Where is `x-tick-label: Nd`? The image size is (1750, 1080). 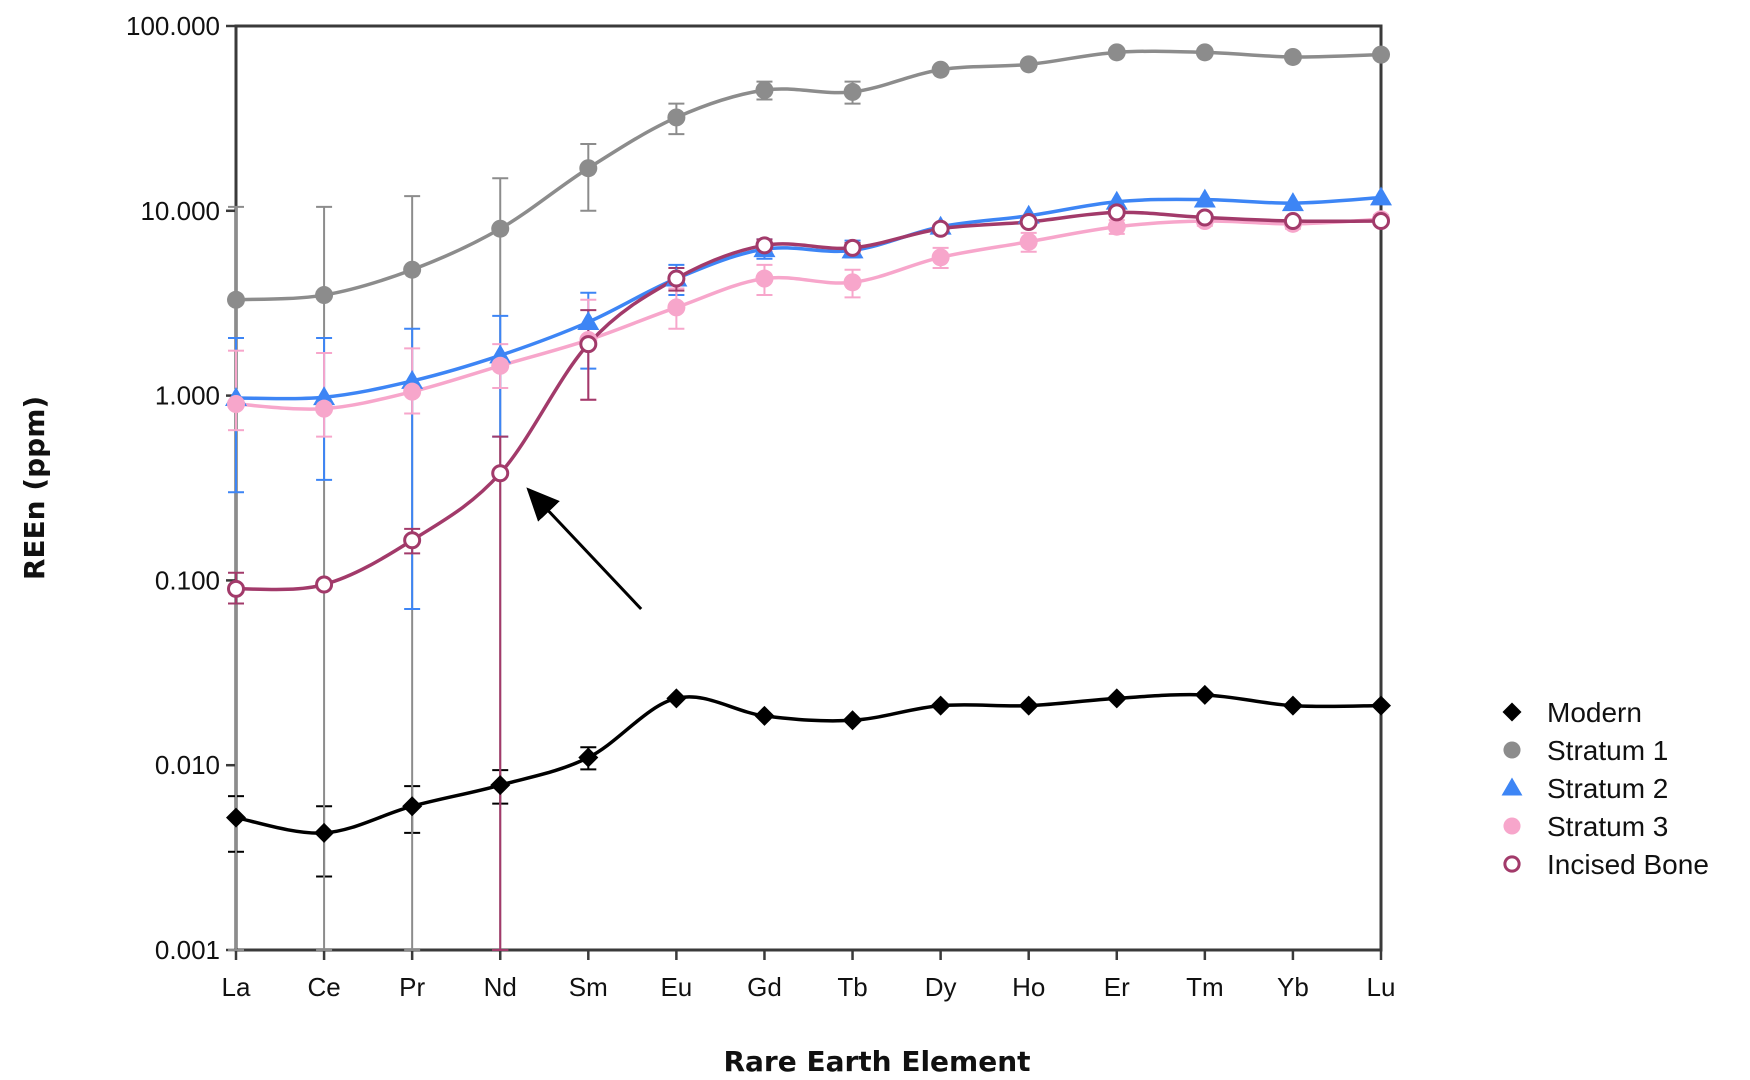 x-tick-label: Nd is located at coordinates (500, 987).